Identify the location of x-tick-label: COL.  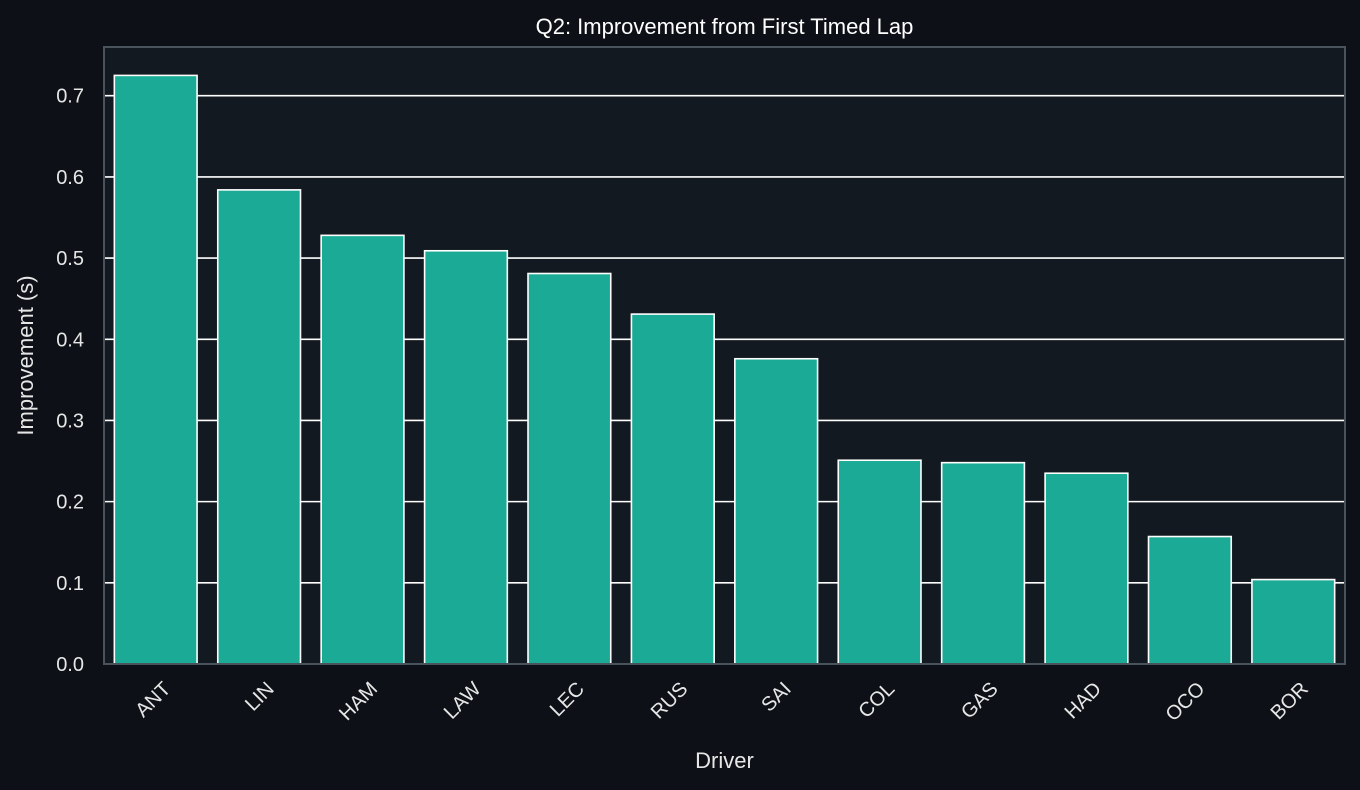
(877, 700).